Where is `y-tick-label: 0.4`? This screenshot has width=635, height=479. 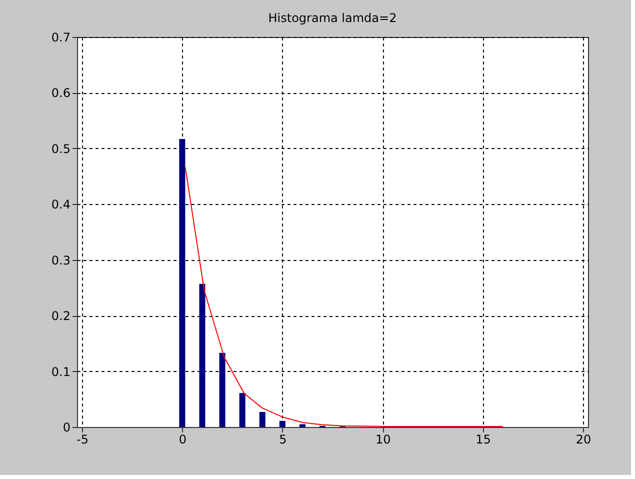
y-tick-label: 0.4 is located at coordinates (60, 205).